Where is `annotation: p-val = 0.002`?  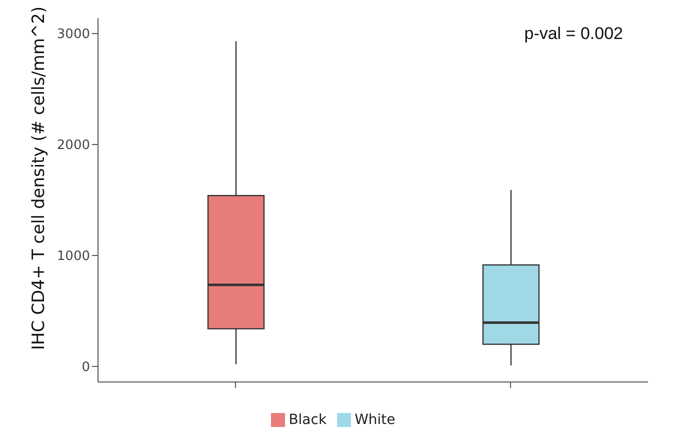
annotation: p-val = 0.002 is located at coordinates (573, 34).